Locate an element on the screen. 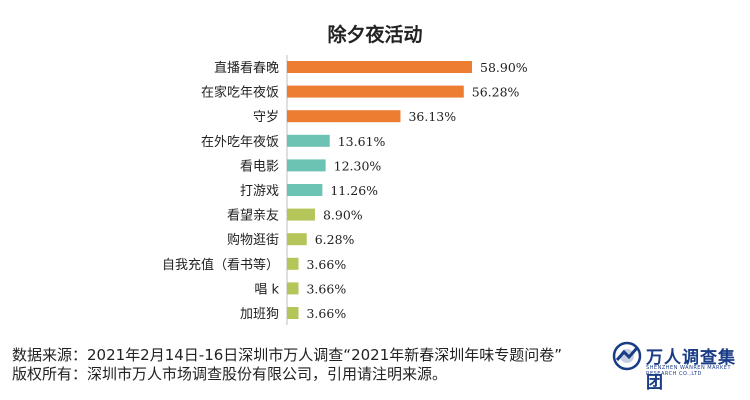  category-label: 自我充值（看书等） is located at coordinates (220, 265).